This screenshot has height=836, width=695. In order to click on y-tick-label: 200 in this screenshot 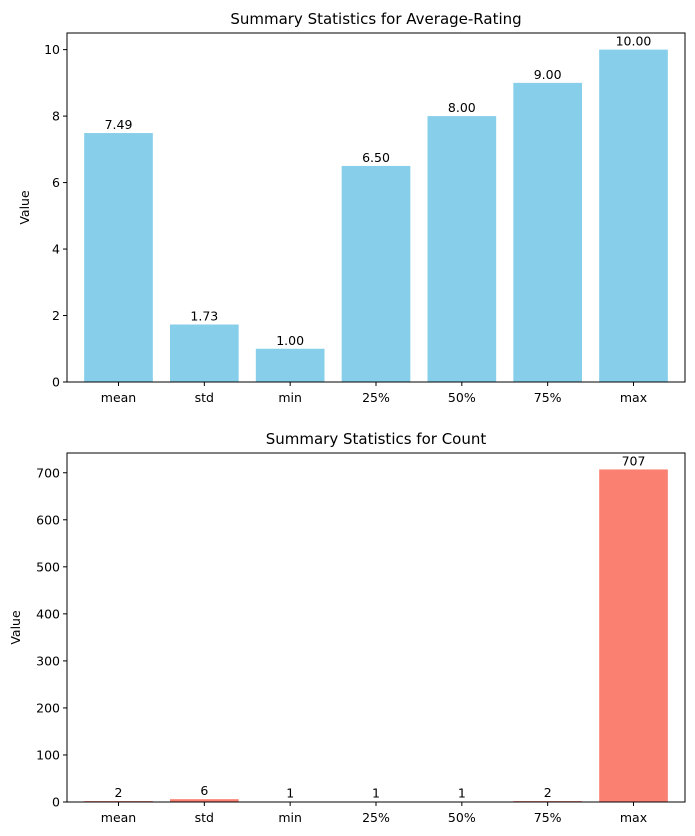, I will do `click(48, 707)`.